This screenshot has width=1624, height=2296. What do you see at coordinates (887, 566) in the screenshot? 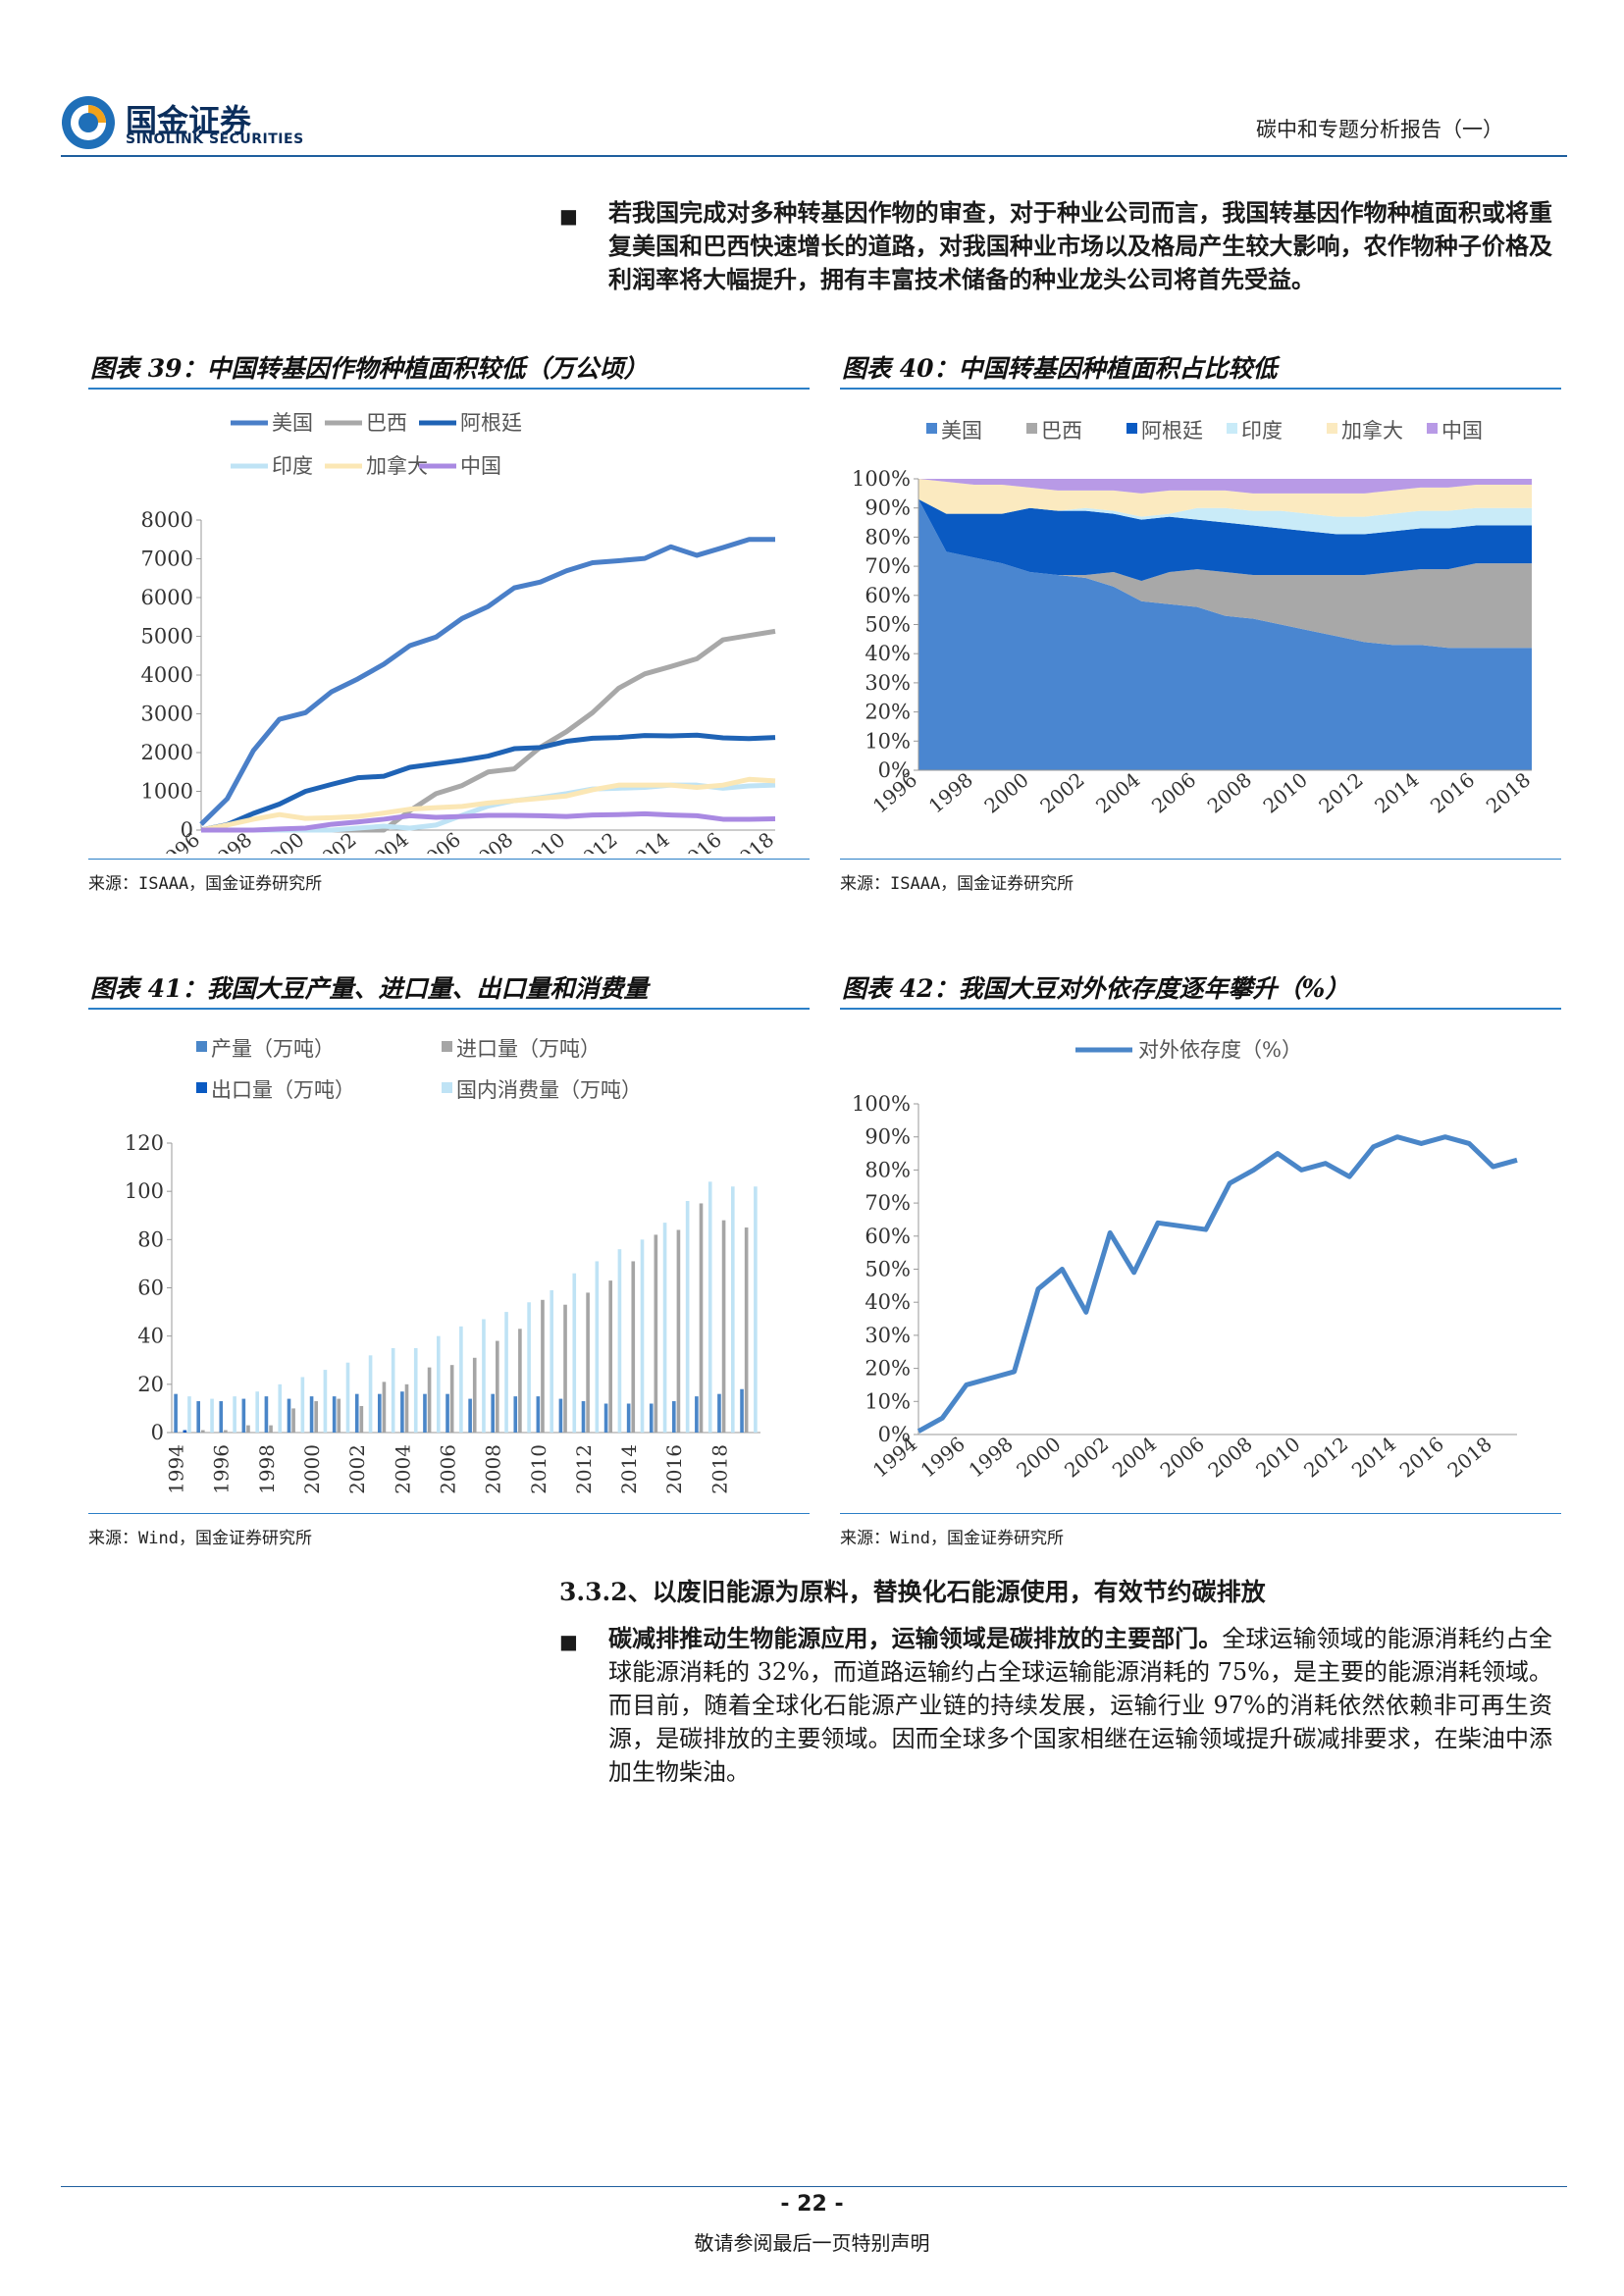
I see `y-tick-label: 70%` at bounding box center [887, 566].